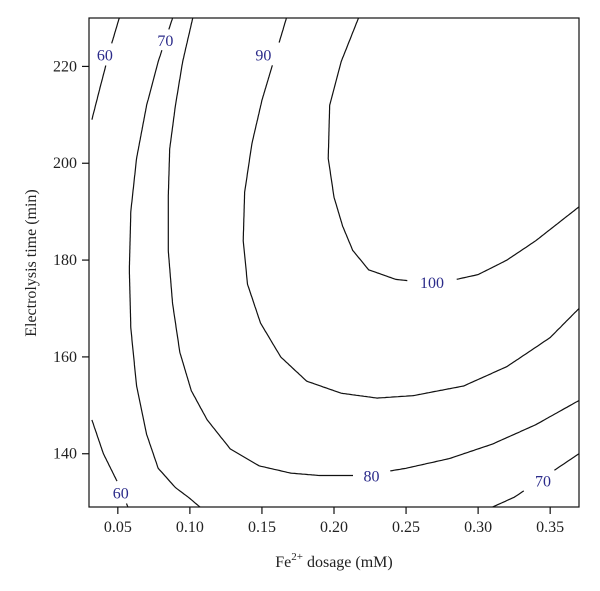 Image resolution: width=600 pixels, height=591 pixels. What do you see at coordinates (65, 163) in the screenshot?
I see `y-tick-label: 200` at bounding box center [65, 163].